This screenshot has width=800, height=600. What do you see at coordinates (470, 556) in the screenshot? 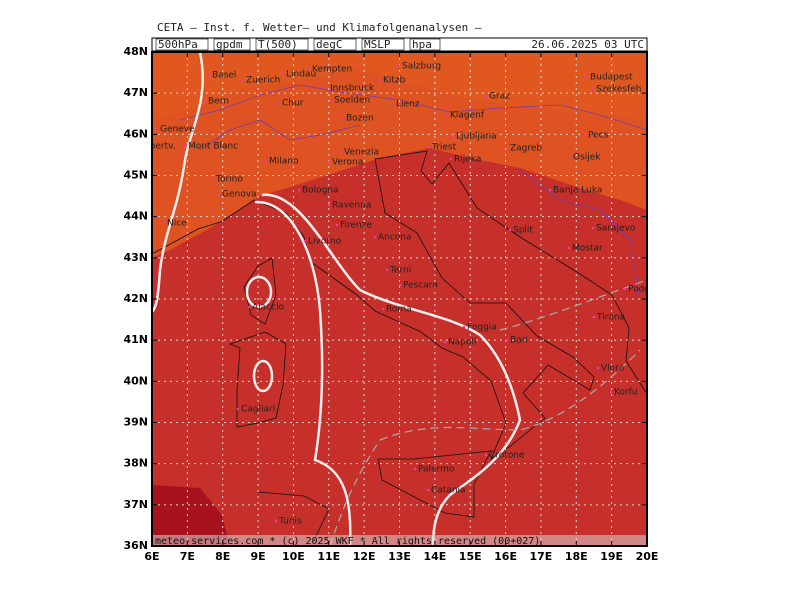
I see `lon-label: 15E` at bounding box center [470, 556].